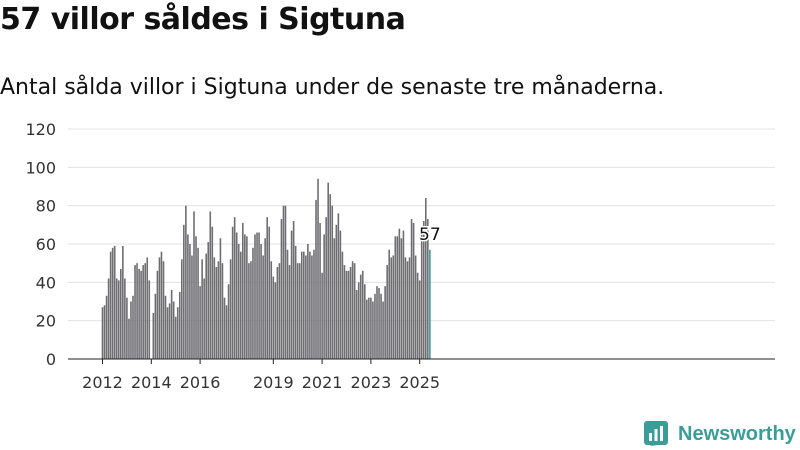 The image size is (800, 450). I want to click on y-tick-label: 40, so click(46, 282).